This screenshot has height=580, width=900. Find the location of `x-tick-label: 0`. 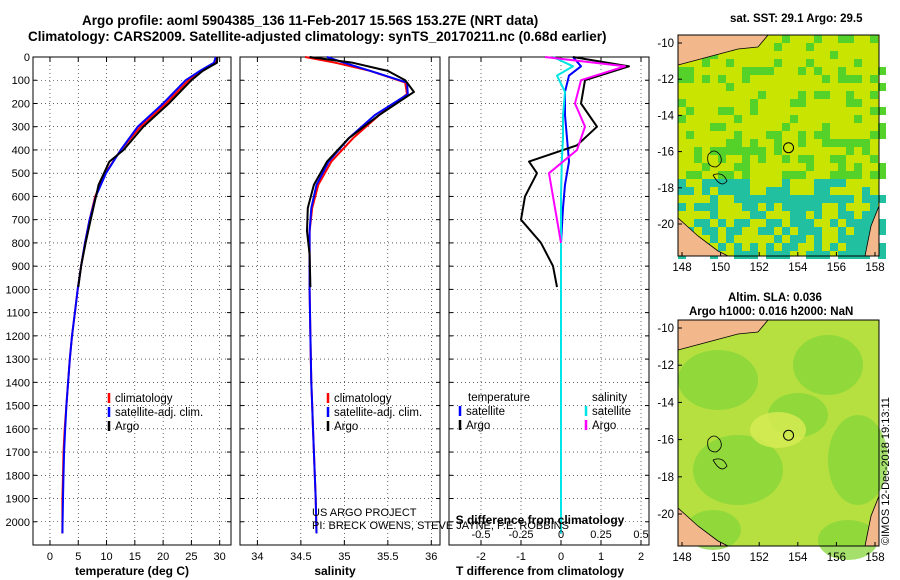

x-tick-label: 0 is located at coordinates (561, 557).